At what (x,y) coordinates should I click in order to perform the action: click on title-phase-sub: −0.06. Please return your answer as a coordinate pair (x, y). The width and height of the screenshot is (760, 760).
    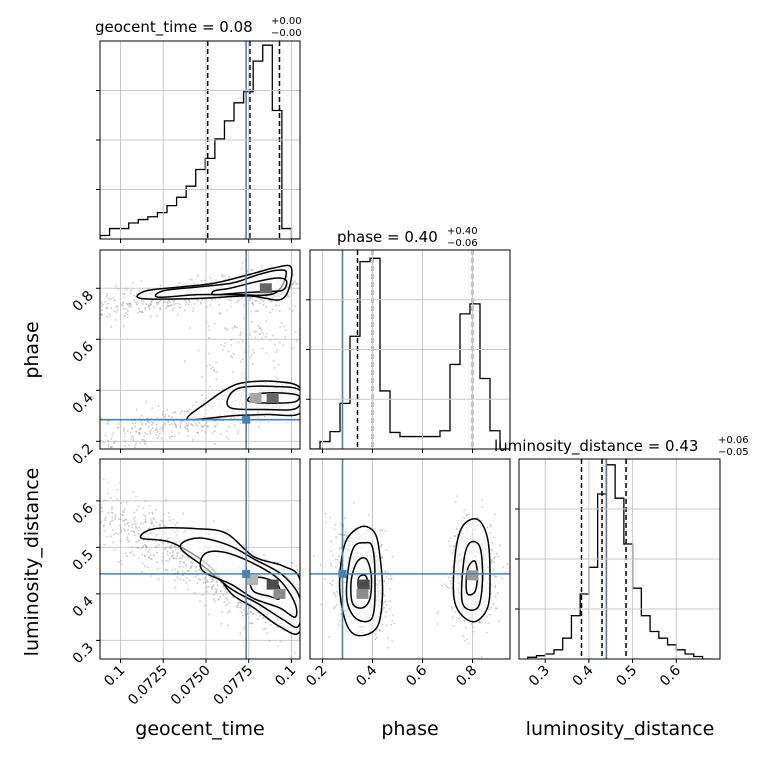
    Looking at the image, I should click on (462, 243).